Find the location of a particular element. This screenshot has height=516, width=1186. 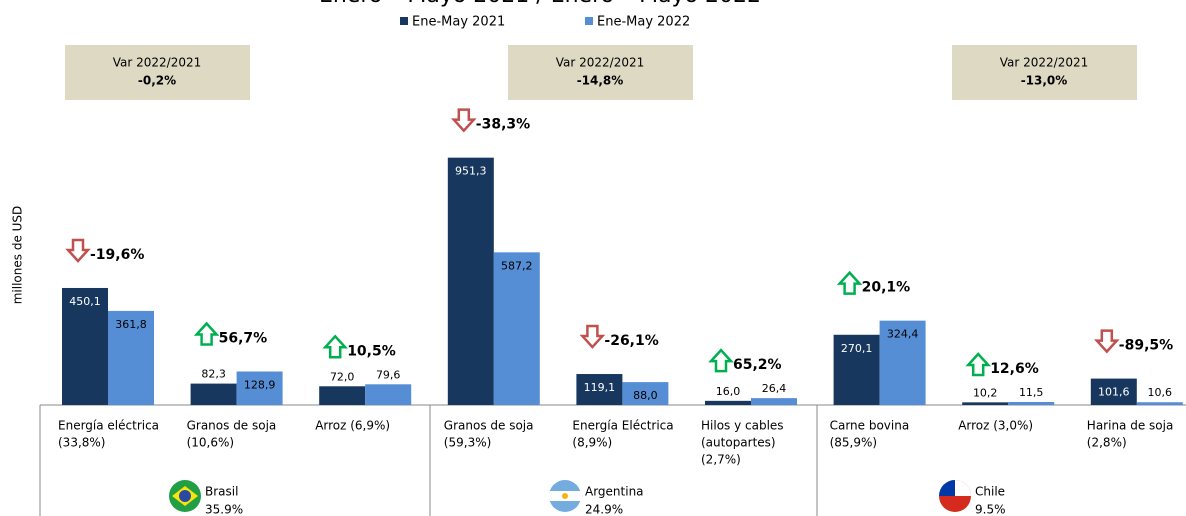

value-label: 11,5 is located at coordinates (1031, 392).